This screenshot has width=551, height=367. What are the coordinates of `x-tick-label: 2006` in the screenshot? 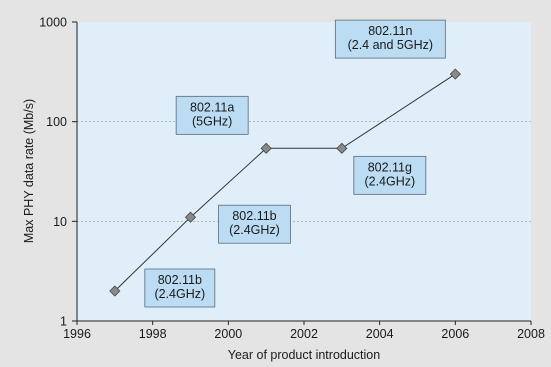 It's located at (455, 334).